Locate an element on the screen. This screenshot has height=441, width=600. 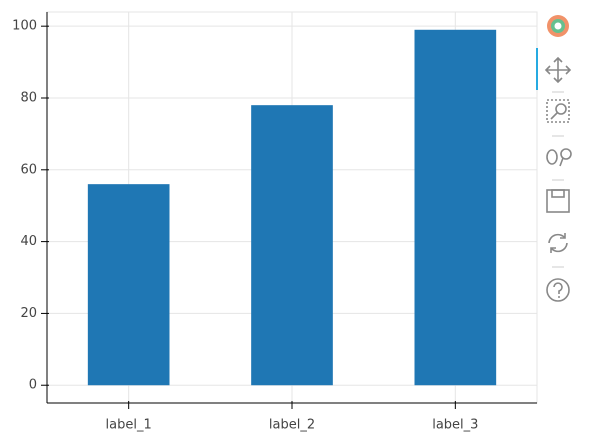
reset-tool is located at coordinates (558, 243).